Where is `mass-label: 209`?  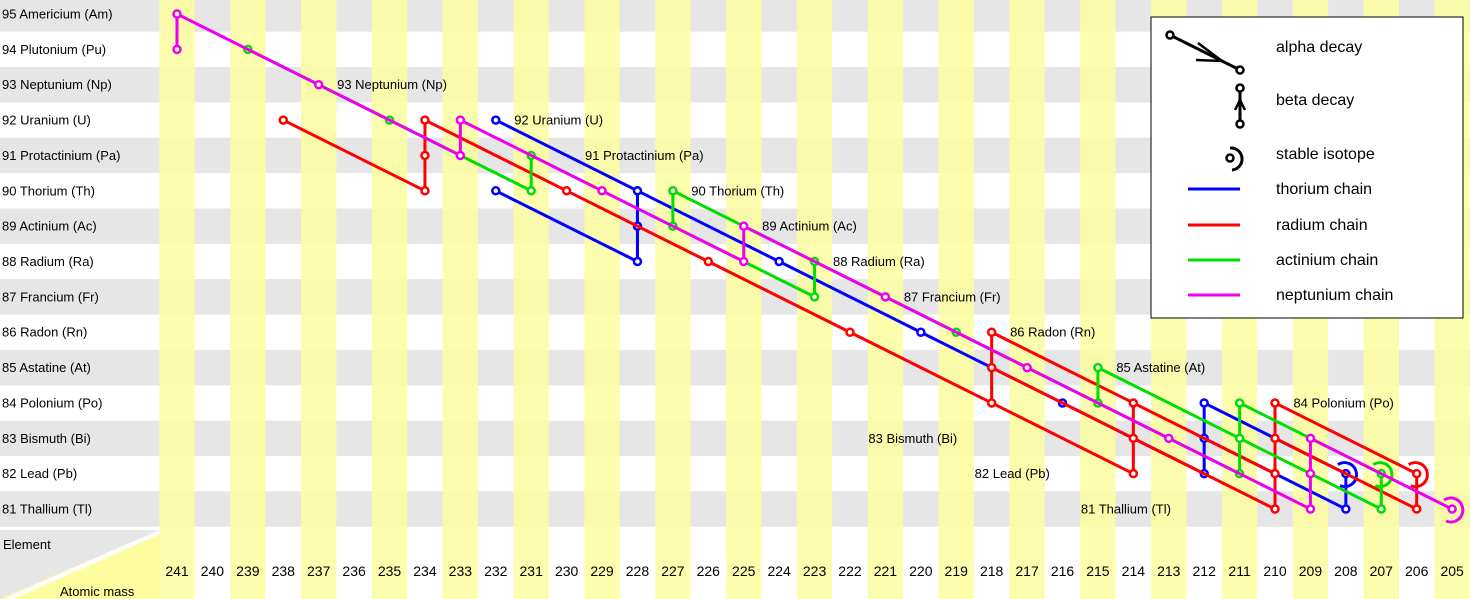 mass-label: 209 is located at coordinates (1311, 571).